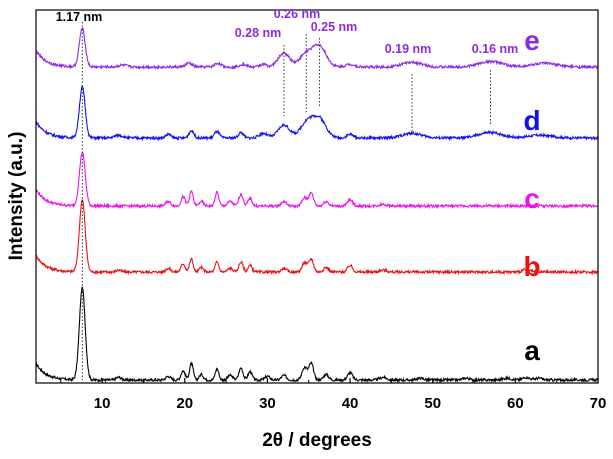 This screenshot has height=459, width=613. I want to click on series-label-b: b, so click(531, 266).